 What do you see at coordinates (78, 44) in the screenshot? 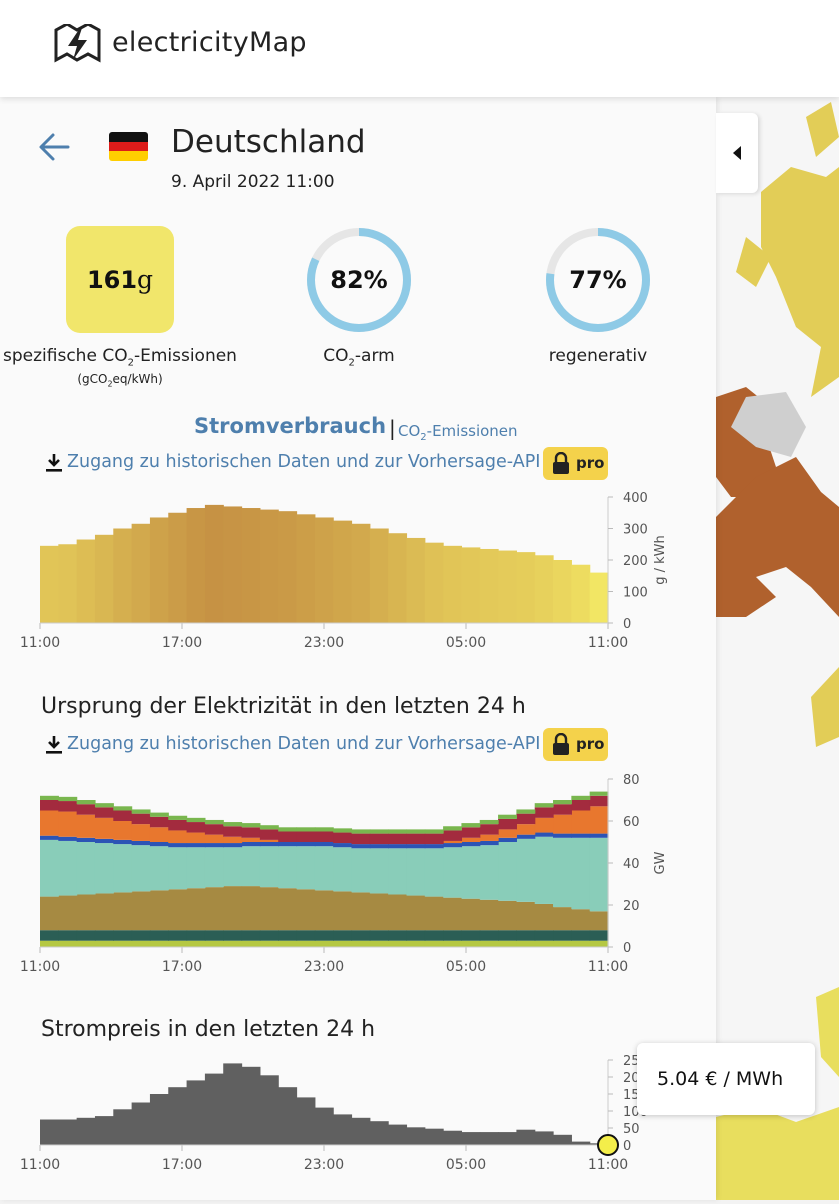
I see `logo-icon` at bounding box center [78, 44].